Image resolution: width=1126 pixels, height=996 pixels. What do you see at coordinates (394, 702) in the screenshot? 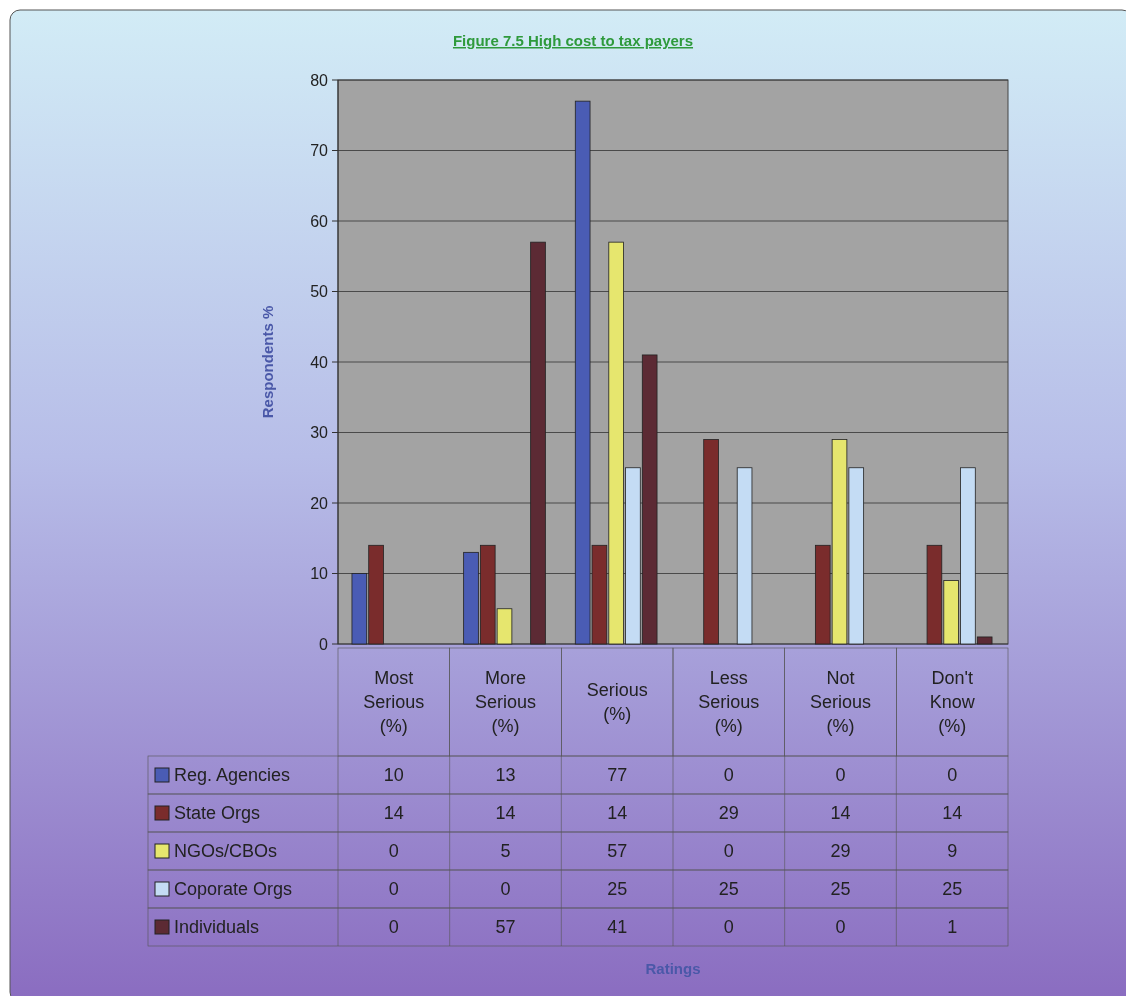
I see `x-tick-label: Most Serious (%)` at bounding box center [394, 702].